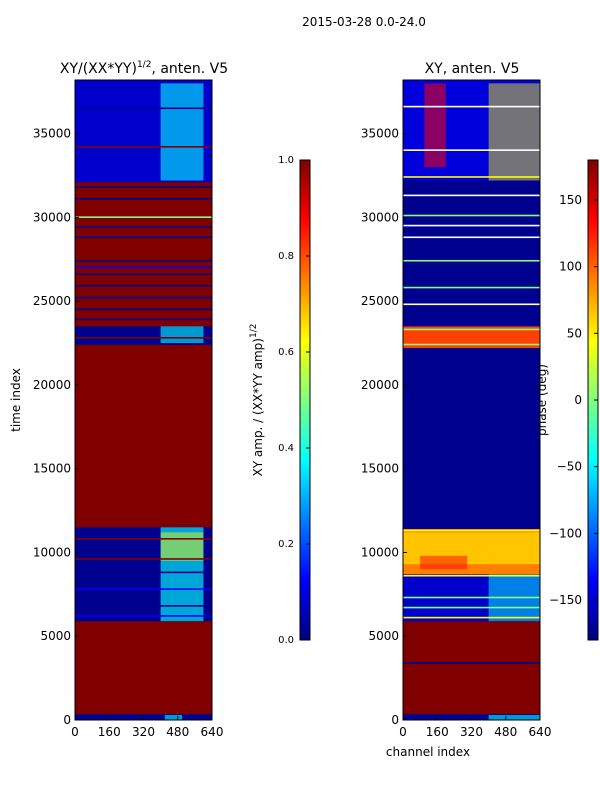 This screenshot has width=600, height=800. What do you see at coordinates (144, 68) in the screenshot?
I see `amplitude-panel-title: XY/(XX*YY)1/2, anten. V5` at bounding box center [144, 68].